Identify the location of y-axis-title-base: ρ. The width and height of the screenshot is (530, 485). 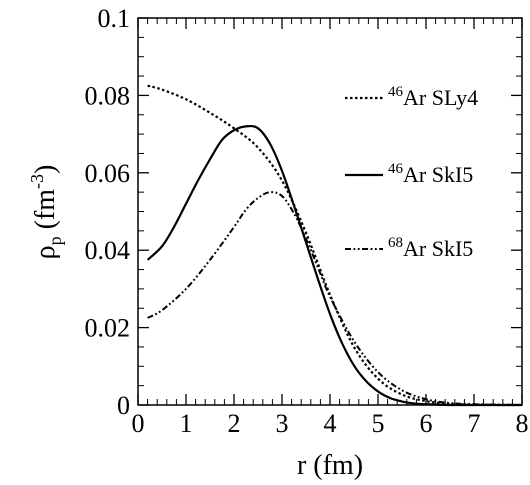
(45, 252).